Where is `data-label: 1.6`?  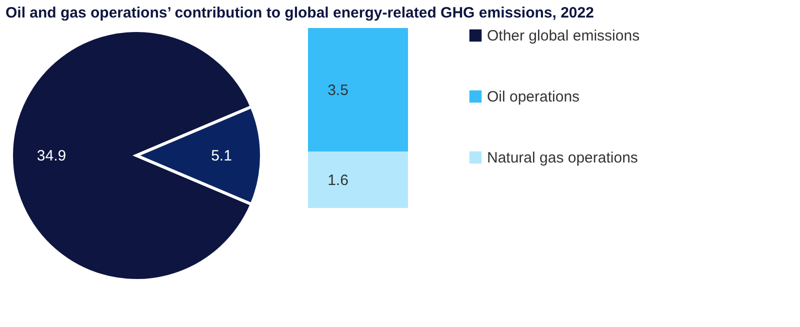
data-label: 1.6 is located at coordinates (338, 180).